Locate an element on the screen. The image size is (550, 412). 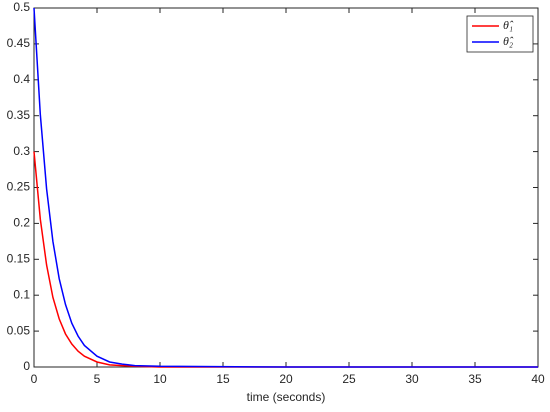
y-tick-label: 0.1 is located at coordinates (21, 294).